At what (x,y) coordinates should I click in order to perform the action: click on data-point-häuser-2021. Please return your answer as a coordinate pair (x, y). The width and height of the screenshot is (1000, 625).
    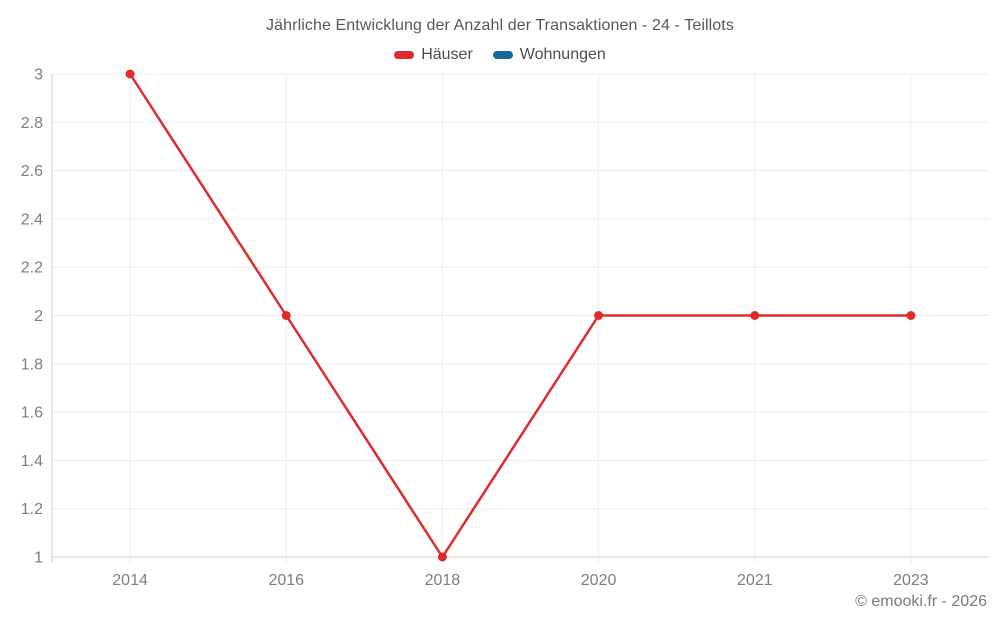
    Looking at the image, I should click on (755, 315).